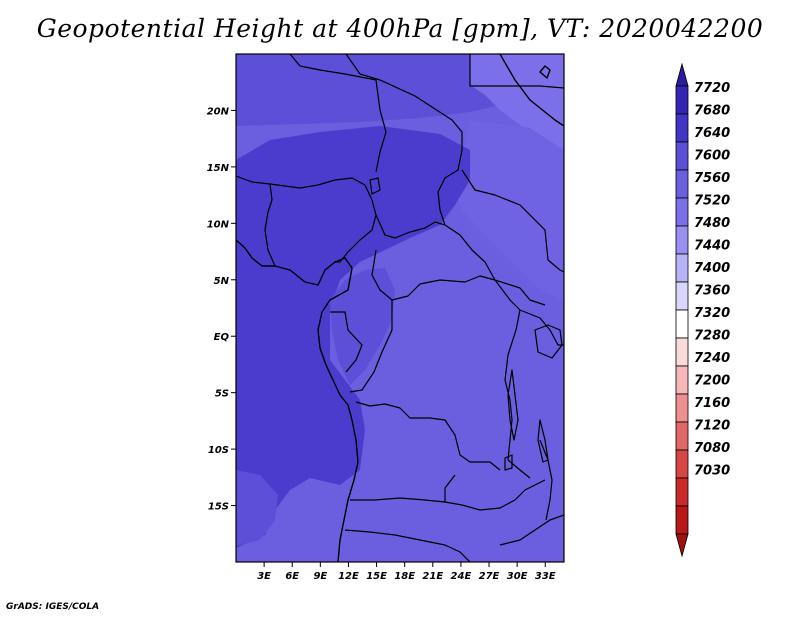  What do you see at coordinates (433, 275) in the screenshot?
I see `border-car-south` at bounding box center [433, 275].